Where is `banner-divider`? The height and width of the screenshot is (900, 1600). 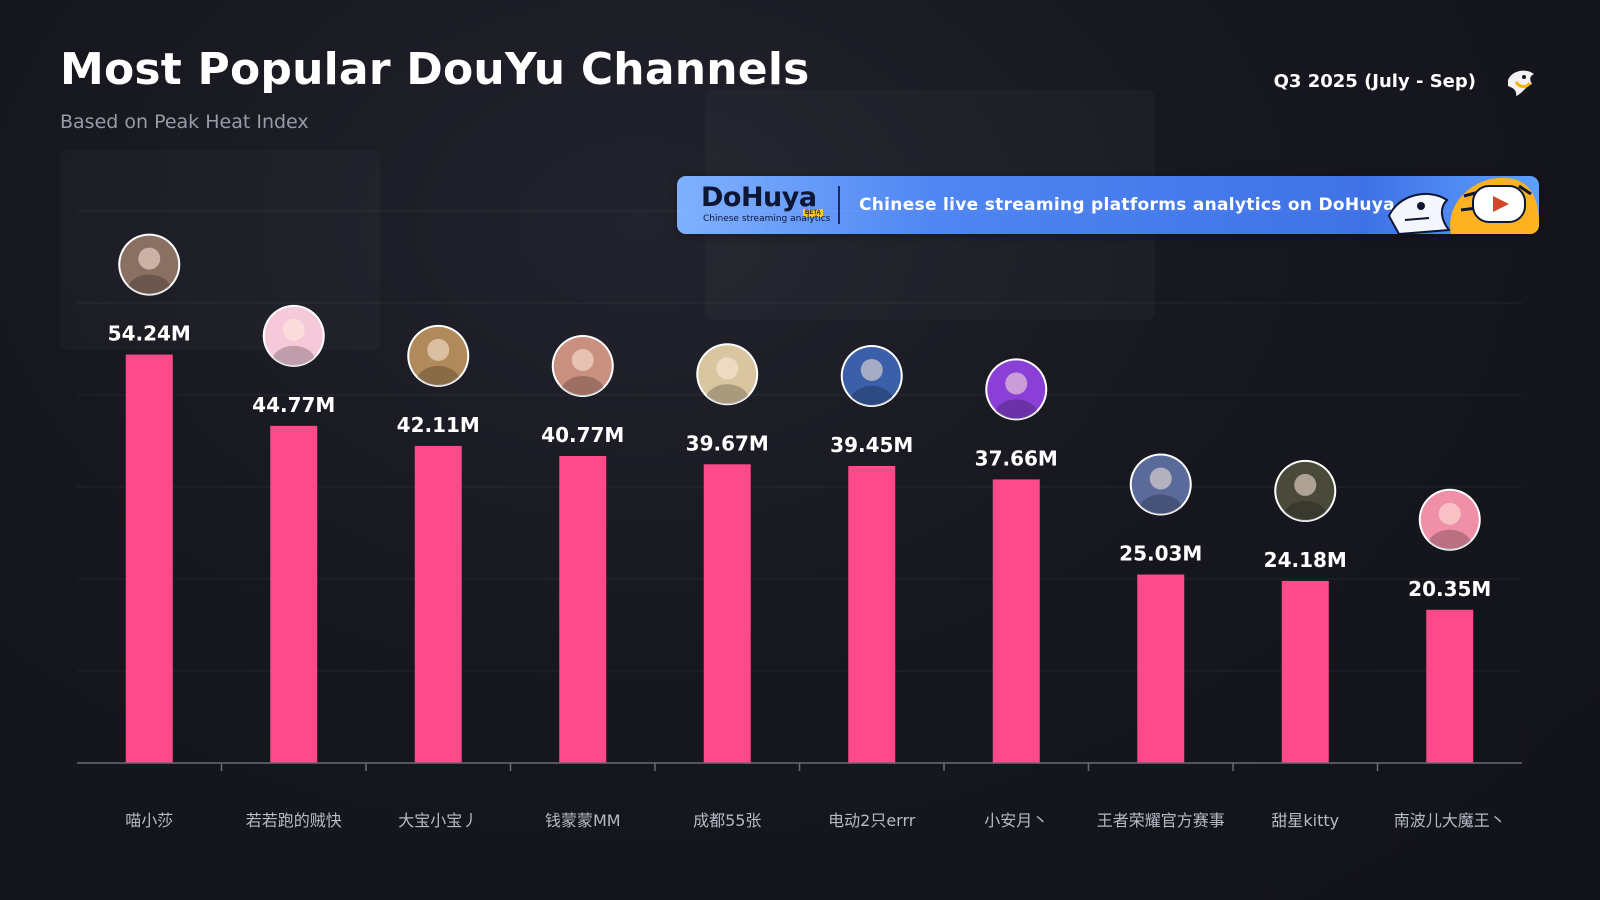 banner-divider is located at coordinates (839, 205).